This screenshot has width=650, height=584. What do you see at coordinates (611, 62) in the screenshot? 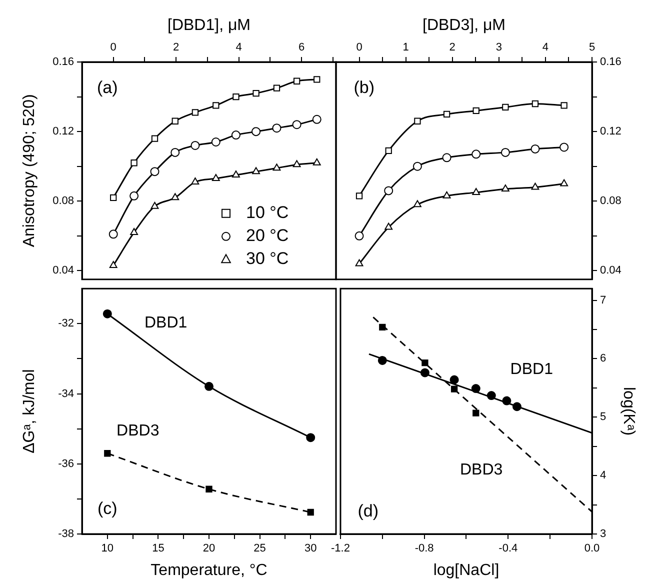
I see `y2-tick-label: 0.16` at bounding box center [611, 62].